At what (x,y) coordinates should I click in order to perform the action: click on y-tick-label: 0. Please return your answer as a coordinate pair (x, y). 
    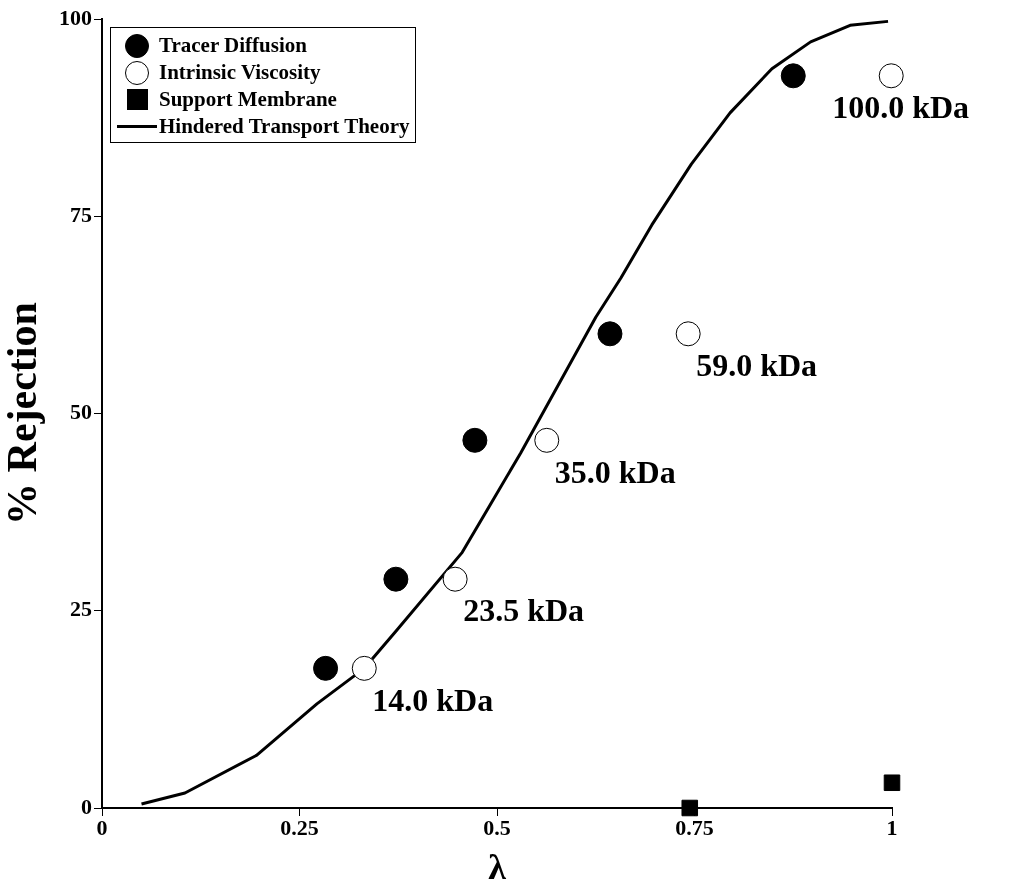
    Looking at the image, I should click on (86, 806).